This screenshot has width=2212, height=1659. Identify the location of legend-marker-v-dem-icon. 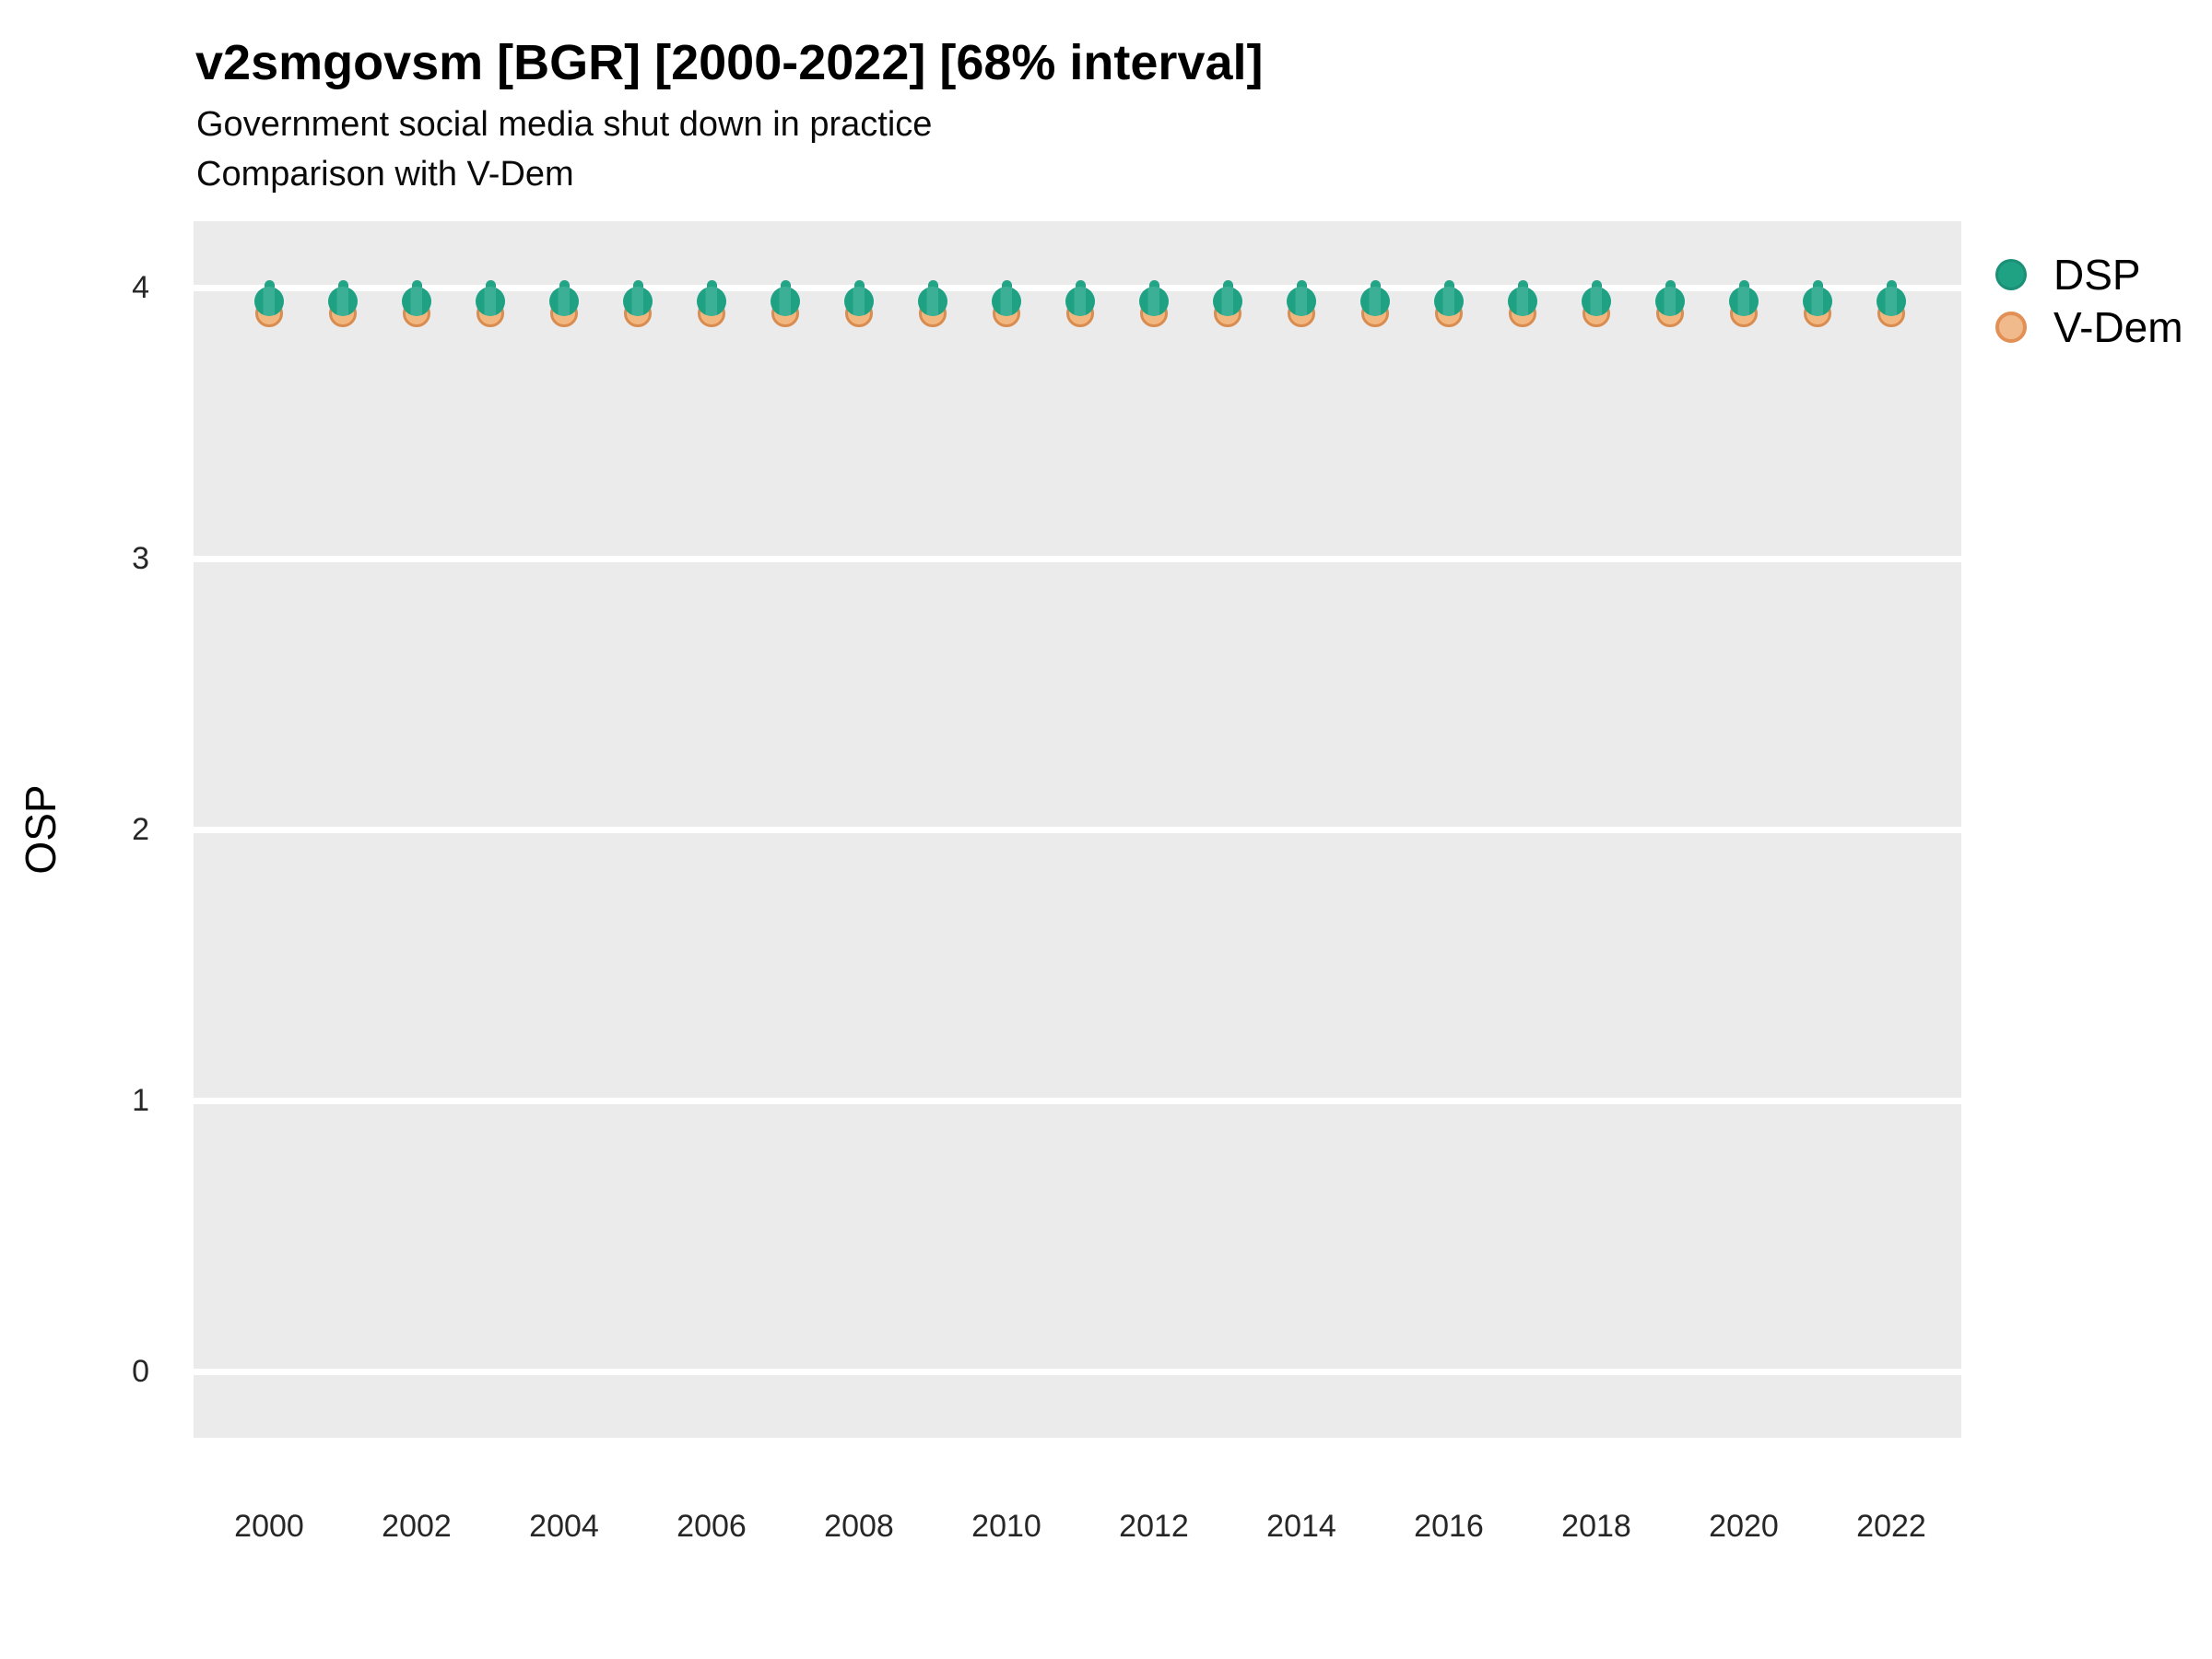
(2011, 327).